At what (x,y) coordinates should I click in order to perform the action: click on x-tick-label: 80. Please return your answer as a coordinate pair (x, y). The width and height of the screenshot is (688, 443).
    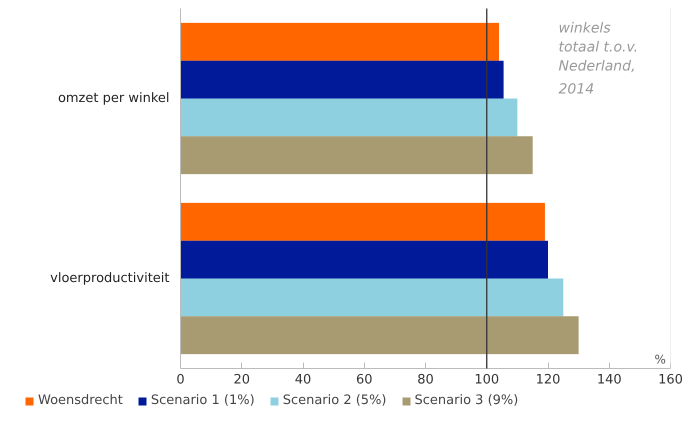
    Looking at the image, I should click on (425, 380).